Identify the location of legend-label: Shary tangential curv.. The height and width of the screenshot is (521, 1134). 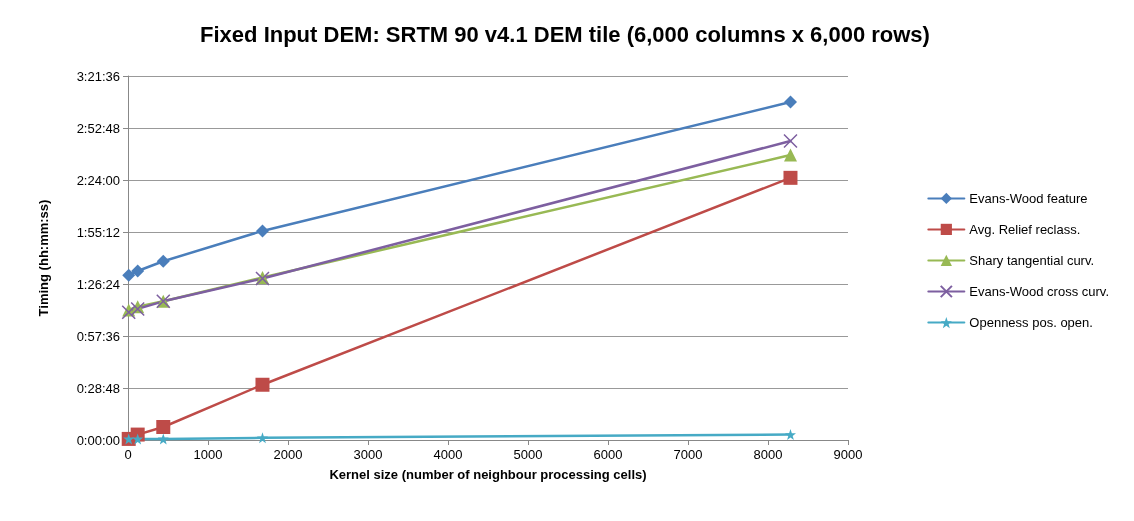
(1032, 260).